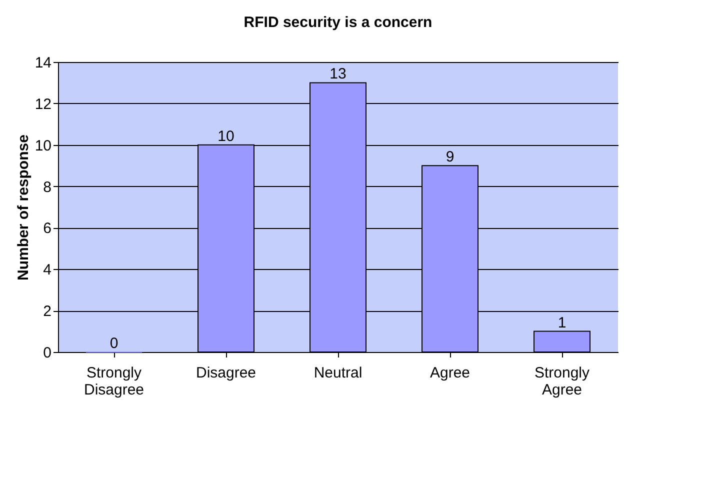 This screenshot has width=723, height=502. I want to click on y-tick-label: 14, so click(43, 63).